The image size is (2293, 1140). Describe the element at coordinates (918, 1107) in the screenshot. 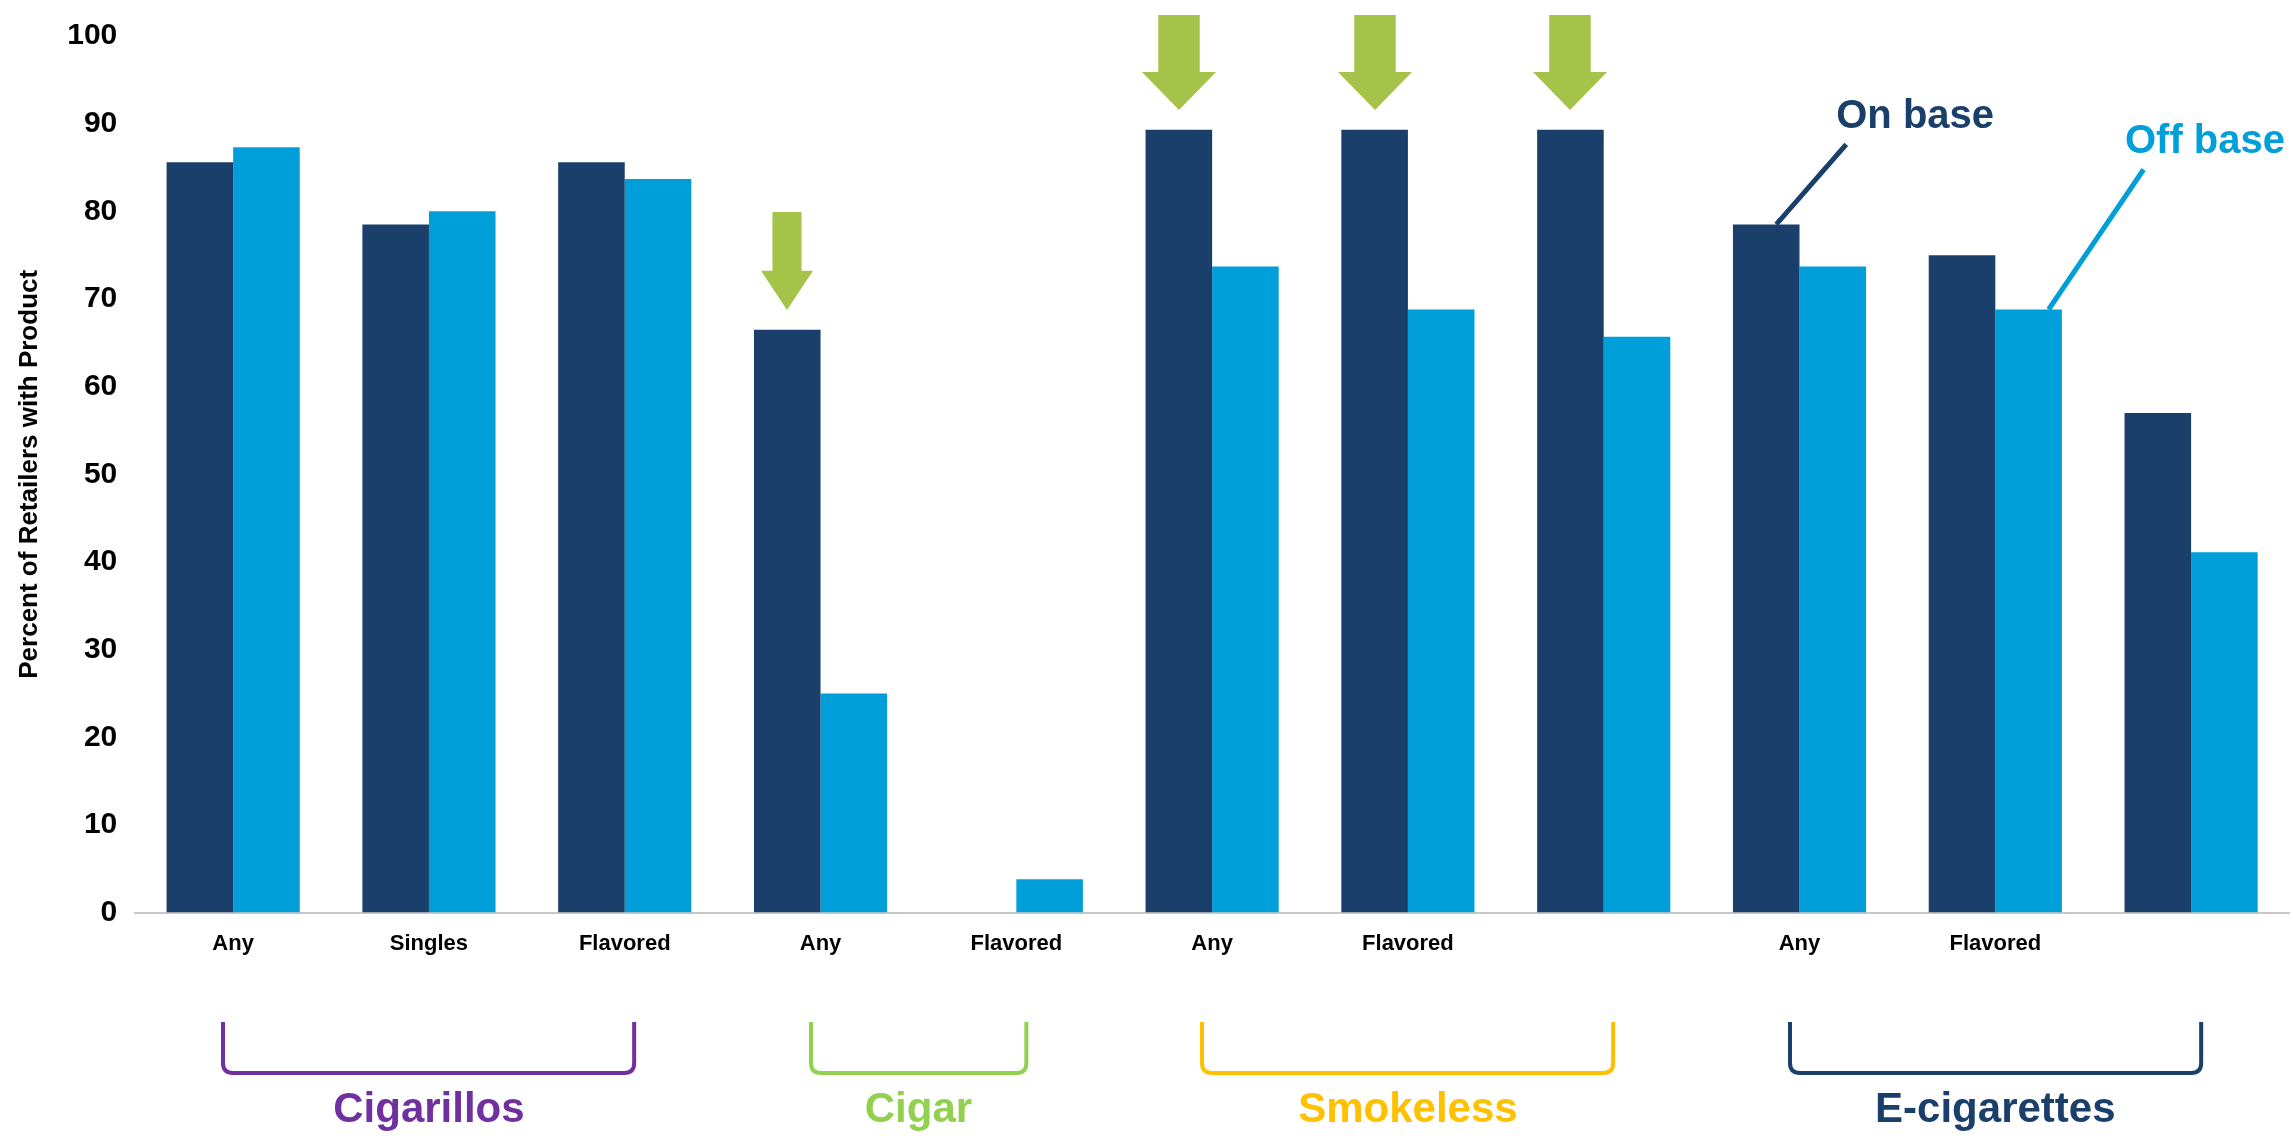

I see `text: Cigar` at that location.